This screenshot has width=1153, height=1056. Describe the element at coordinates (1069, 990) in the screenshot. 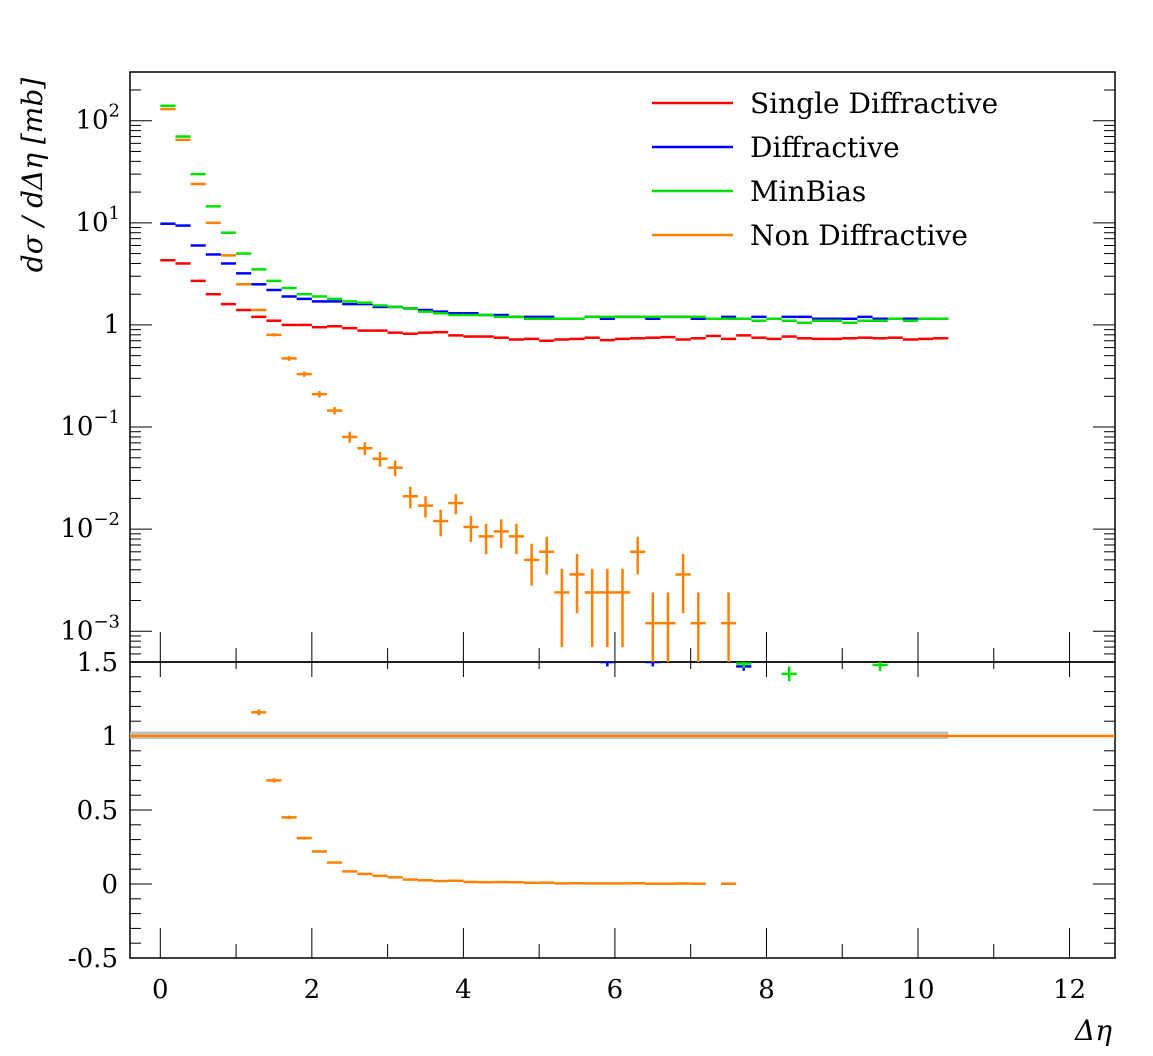

I see `x-tick-label: 12` at that location.